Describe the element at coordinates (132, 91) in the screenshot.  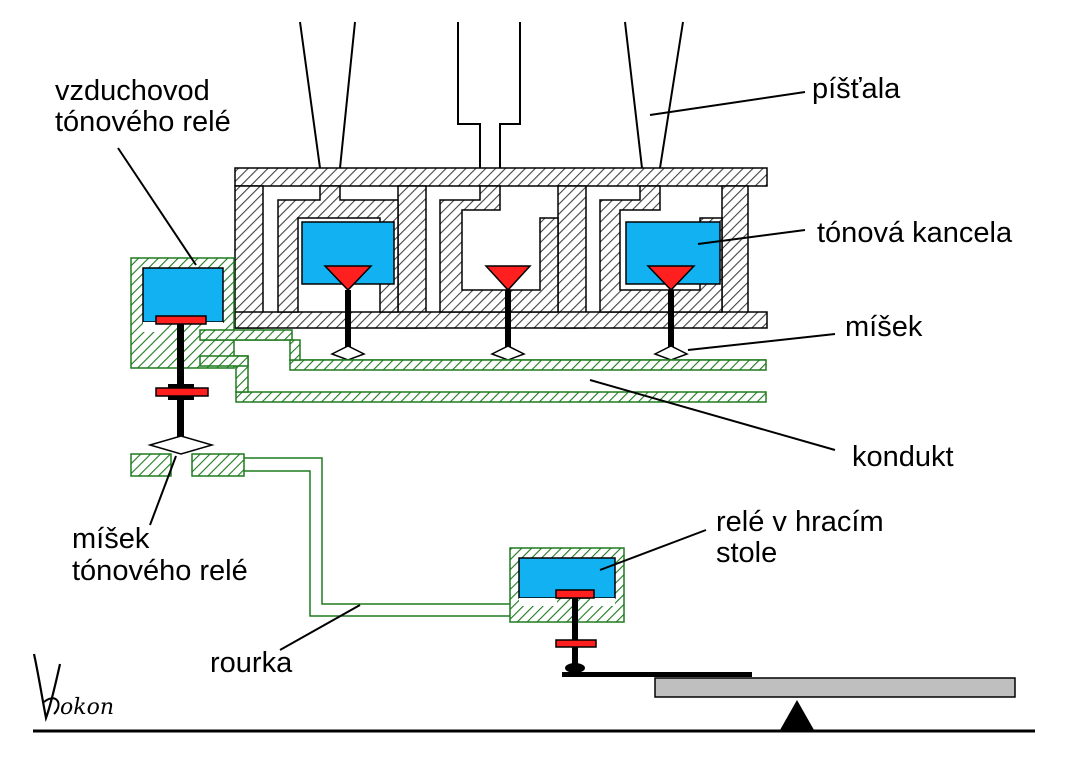
I see `label-vzduchovod-line1: vzduchovod` at that location.